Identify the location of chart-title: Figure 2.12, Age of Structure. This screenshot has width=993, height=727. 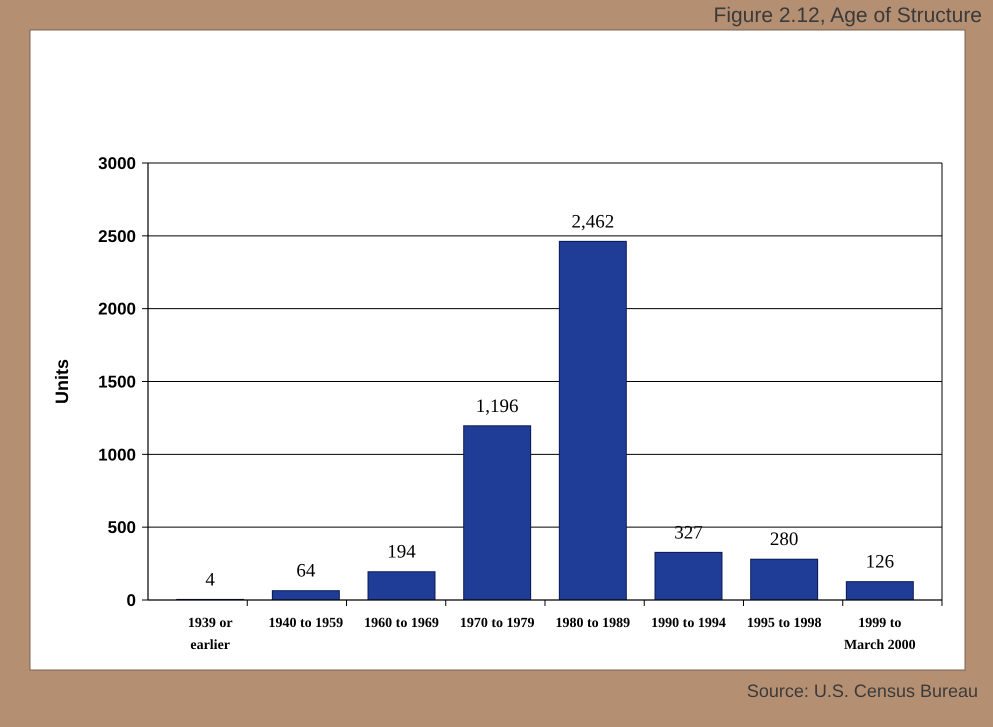
(848, 15).